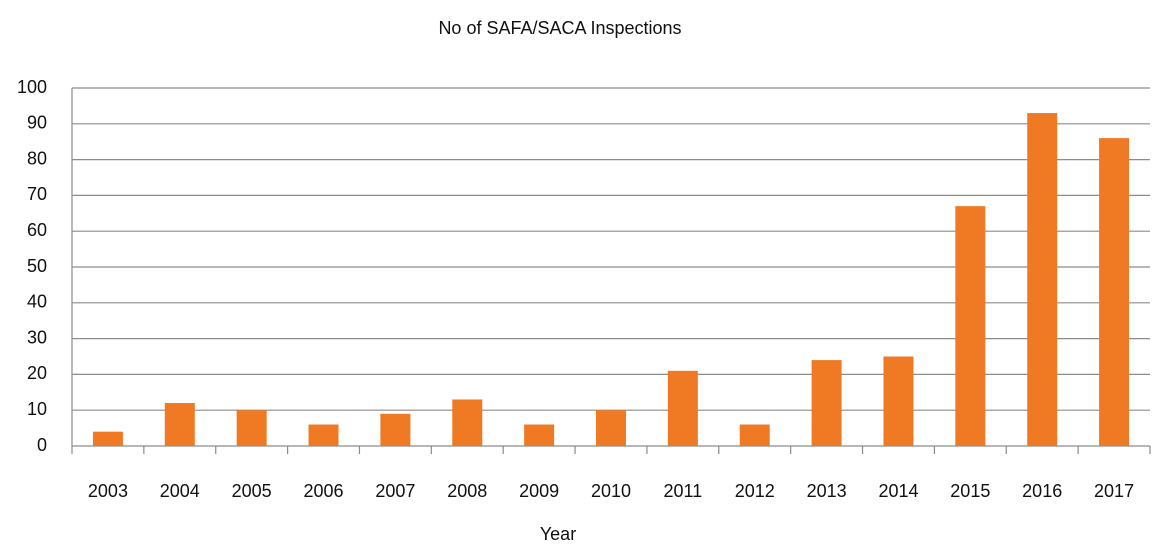 The image size is (1169, 547). What do you see at coordinates (37, 230) in the screenshot?
I see `y-tick-label: 60` at bounding box center [37, 230].